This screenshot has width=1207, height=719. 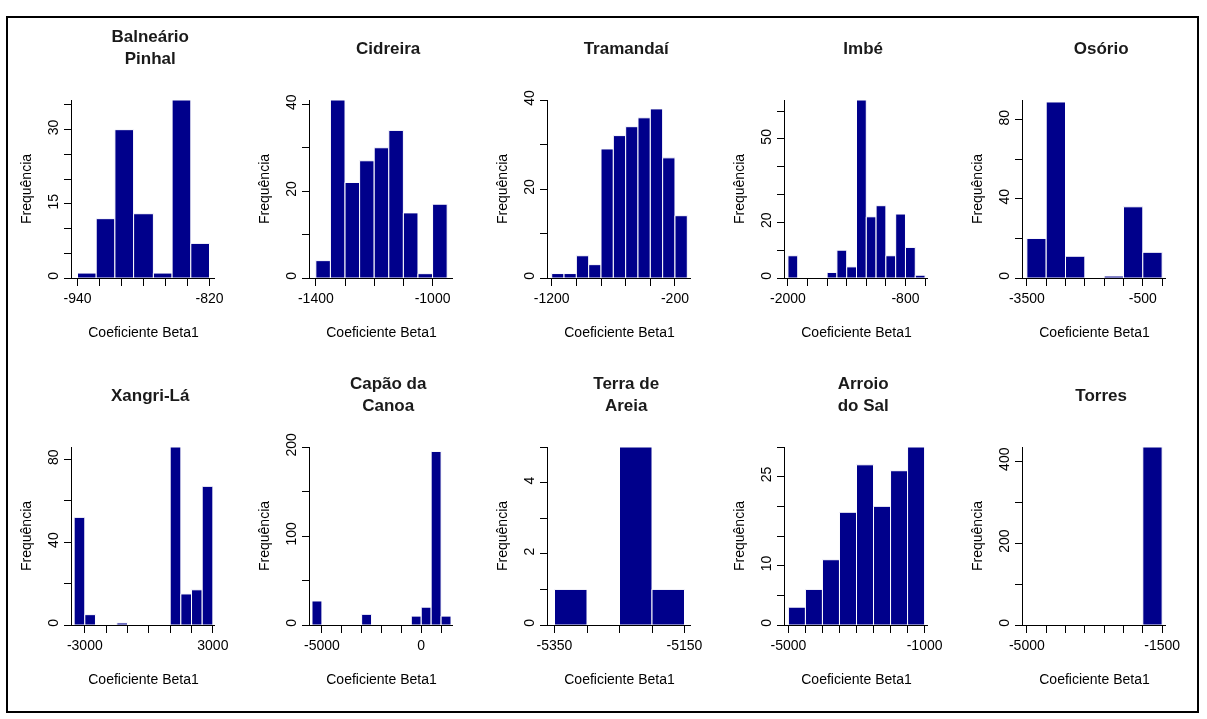 What do you see at coordinates (388, 394) in the screenshot?
I see `chart-title: Capão da Canoa` at bounding box center [388, 394].